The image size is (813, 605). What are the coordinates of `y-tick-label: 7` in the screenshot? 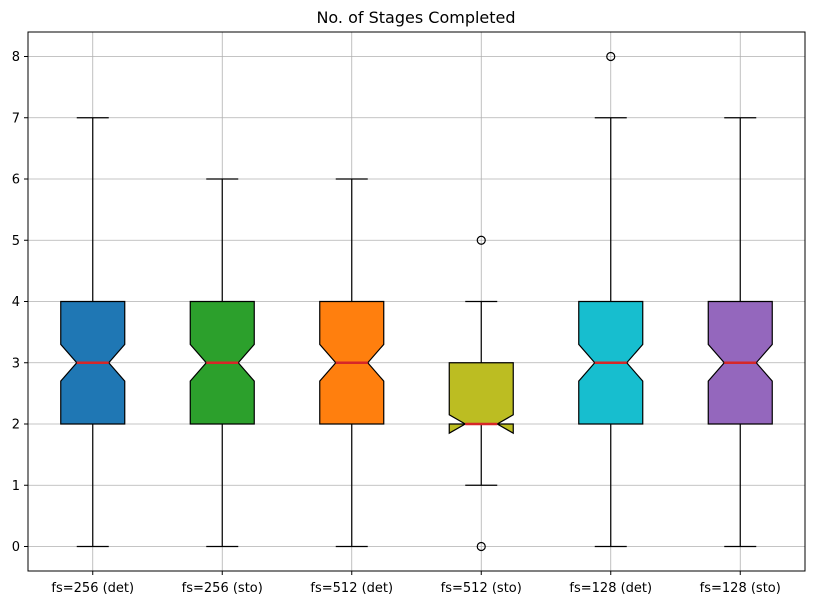 It's located at (16, 118).